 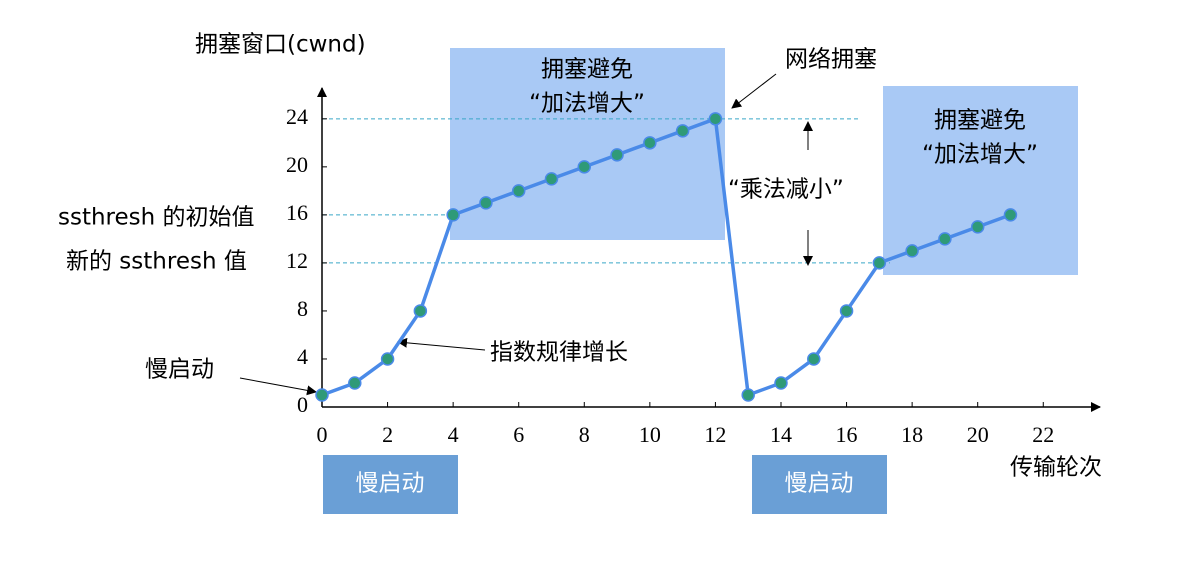 I want to click on y-tick-label: 16, so click(x=297, y=212).